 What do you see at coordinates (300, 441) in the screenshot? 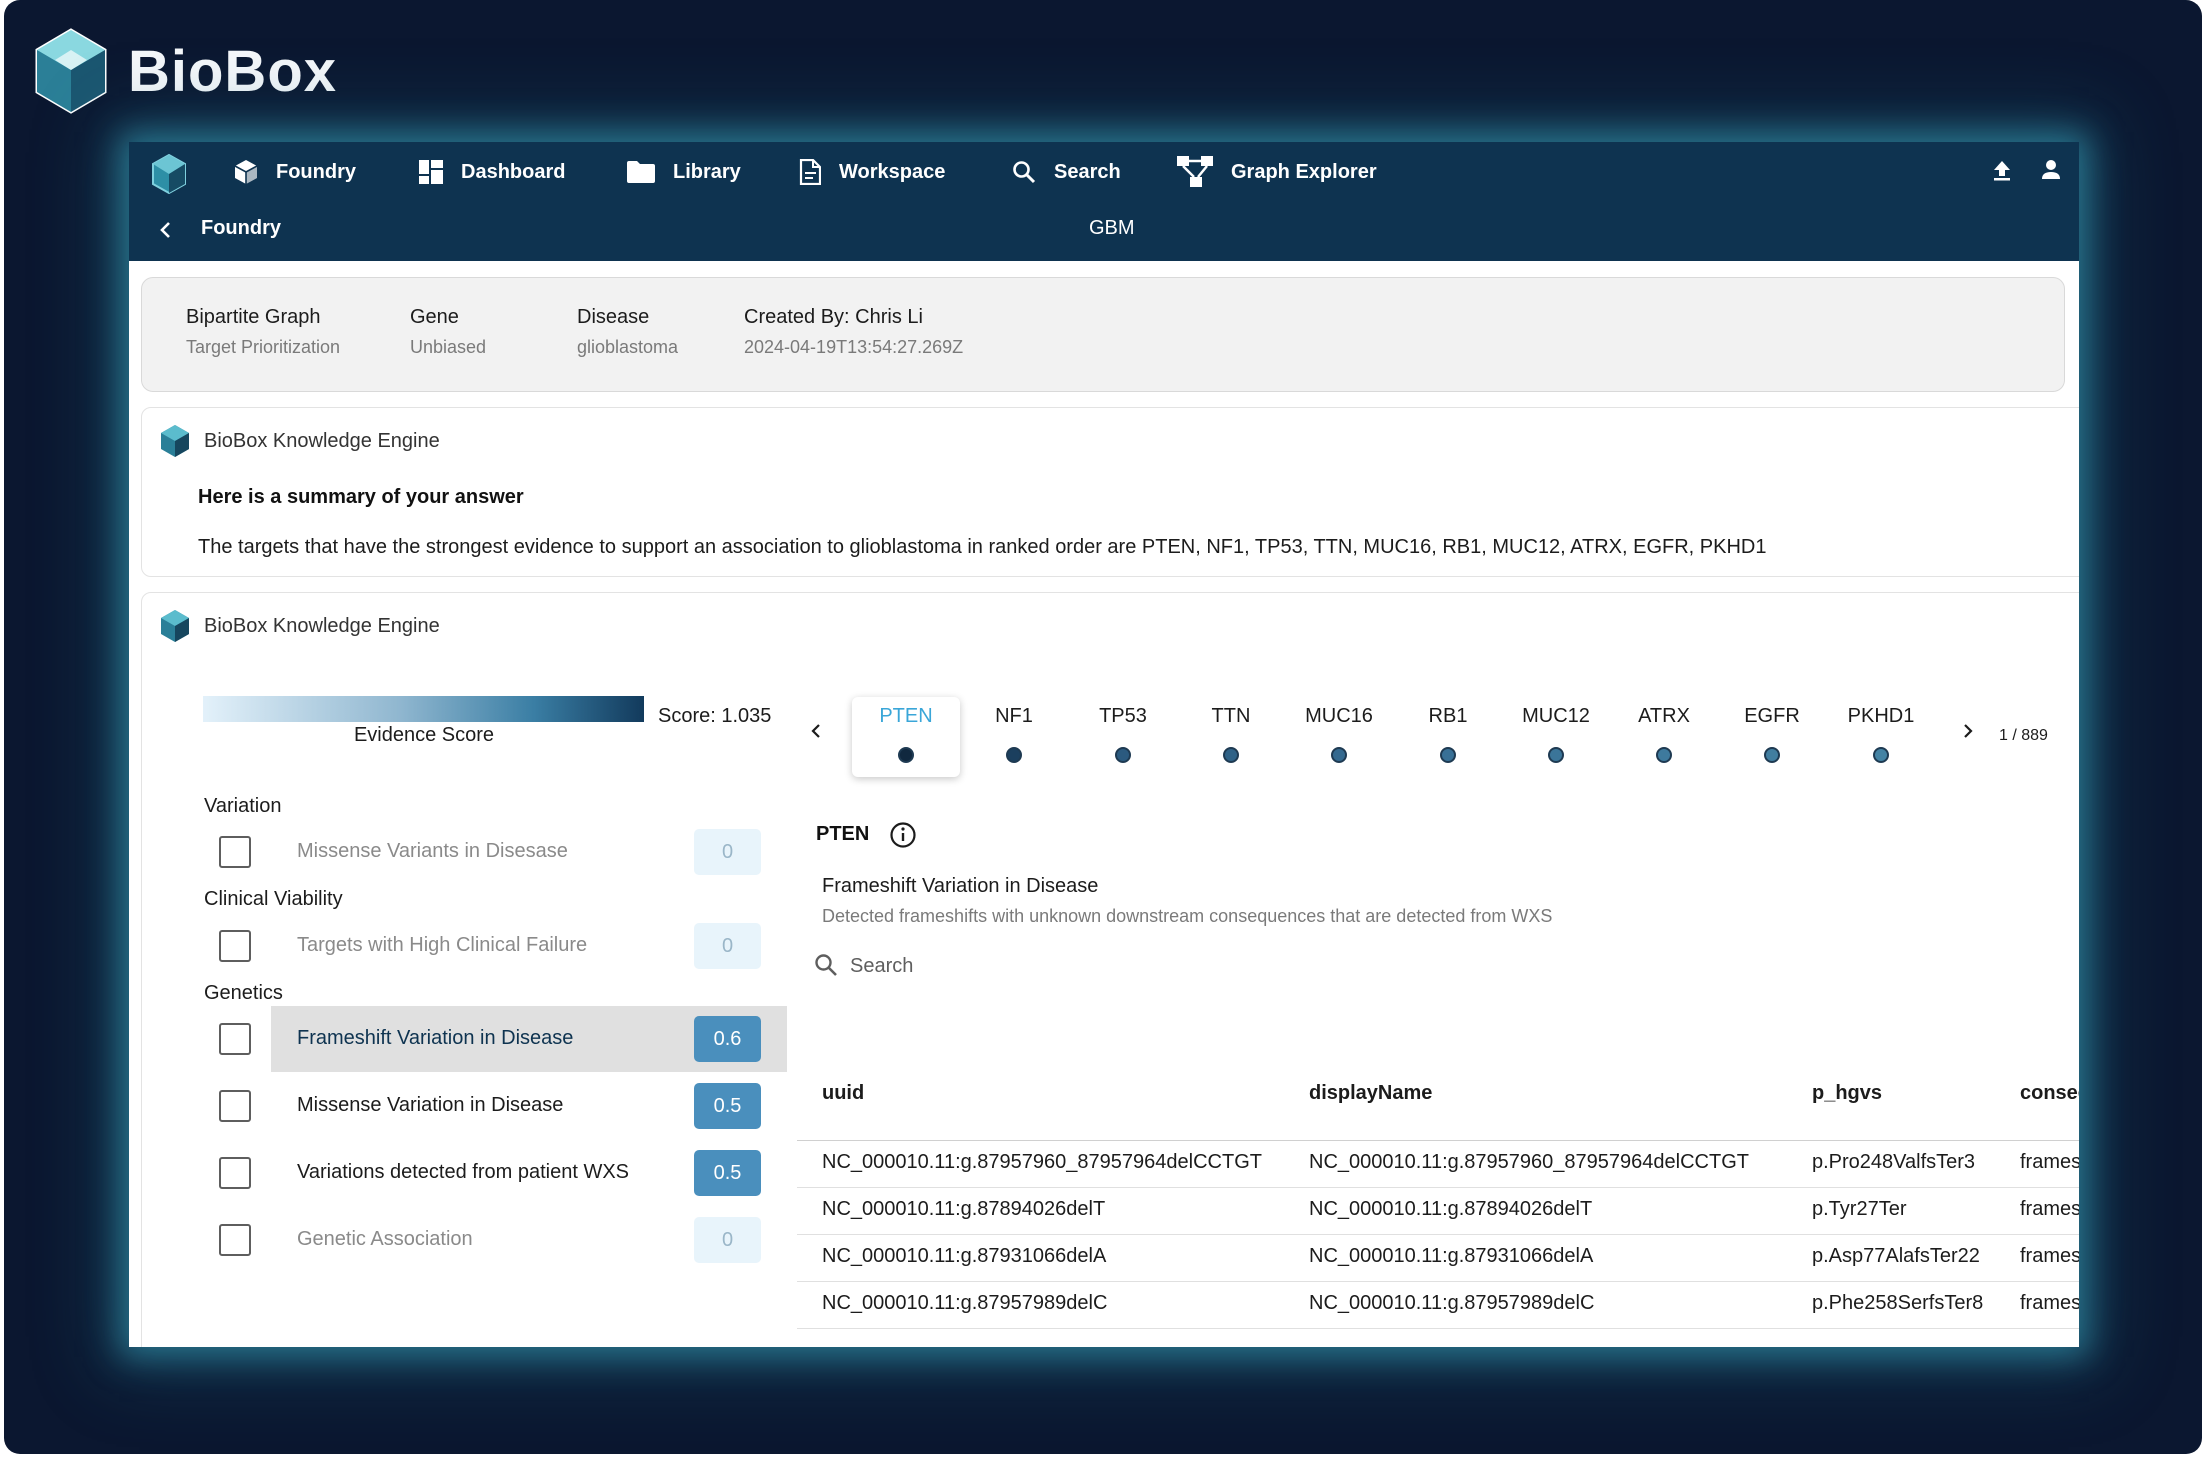
I see `engine-header: BioBox Knowledge Engine` at bounding box center [300, 441].